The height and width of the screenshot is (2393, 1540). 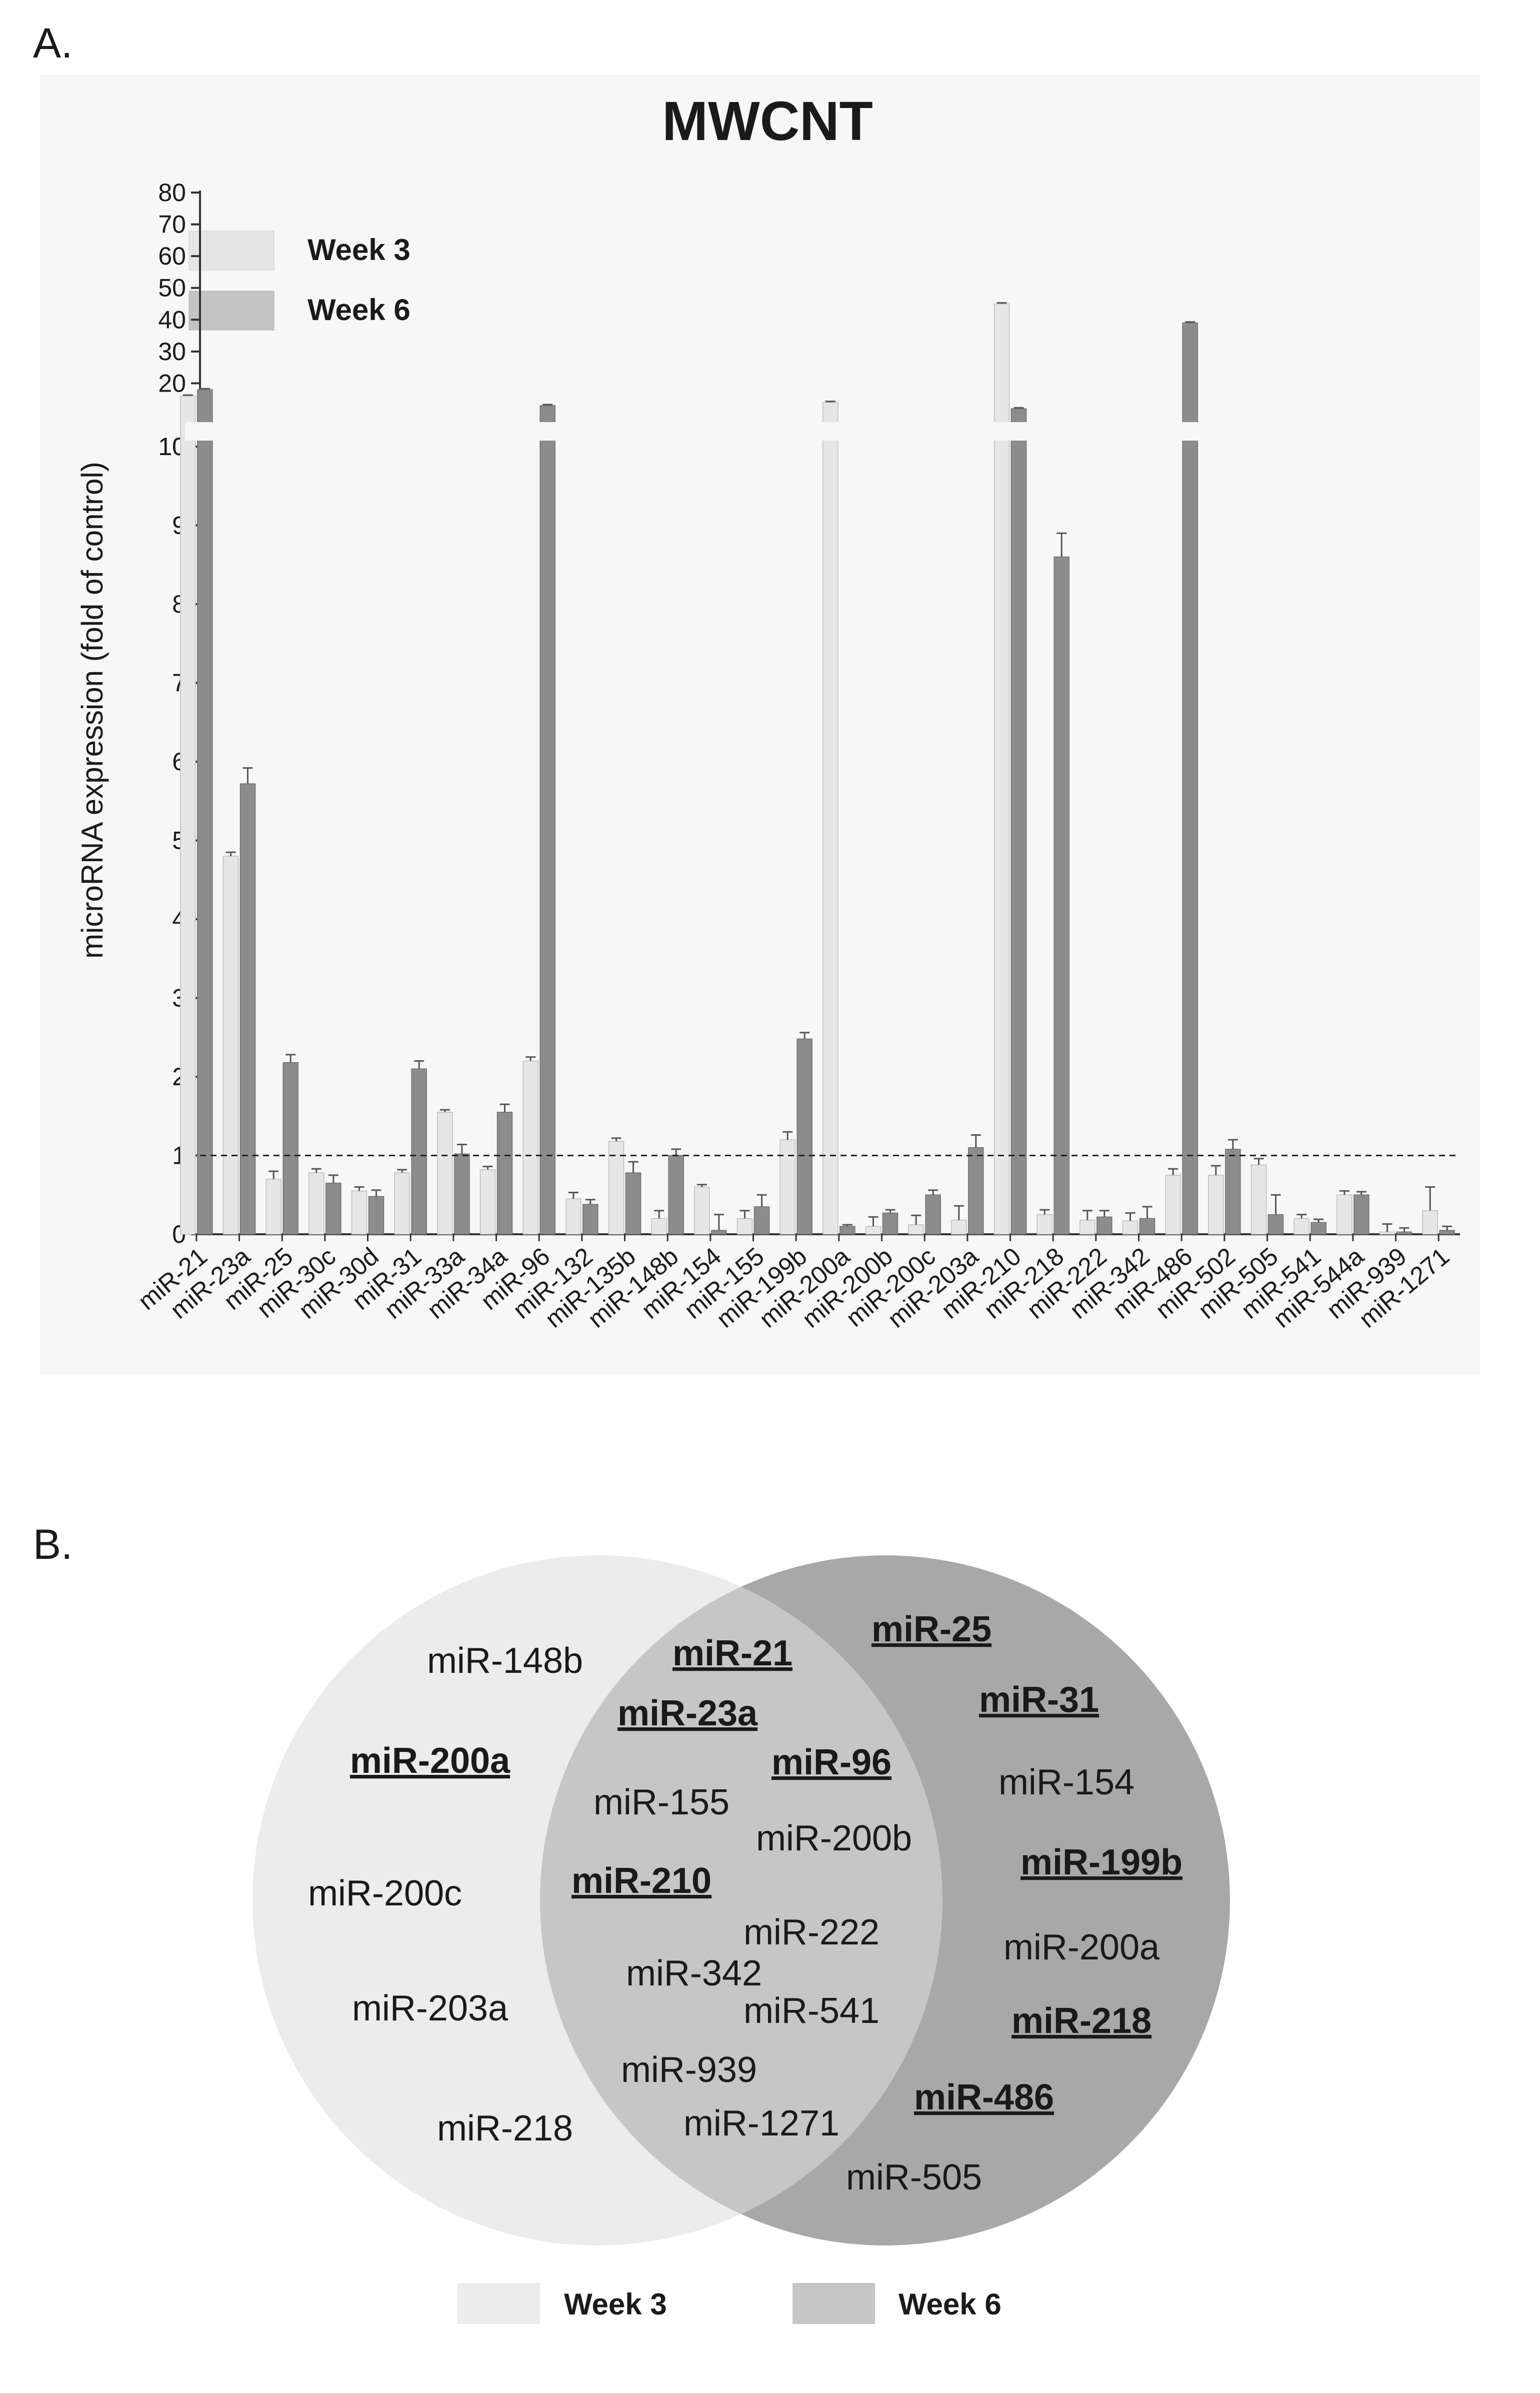 What do you see at coordinates (505, 1661) in the screenshot?
I see `venn-label-week3-only: miR-148b` at bounding box center [505, 1661].